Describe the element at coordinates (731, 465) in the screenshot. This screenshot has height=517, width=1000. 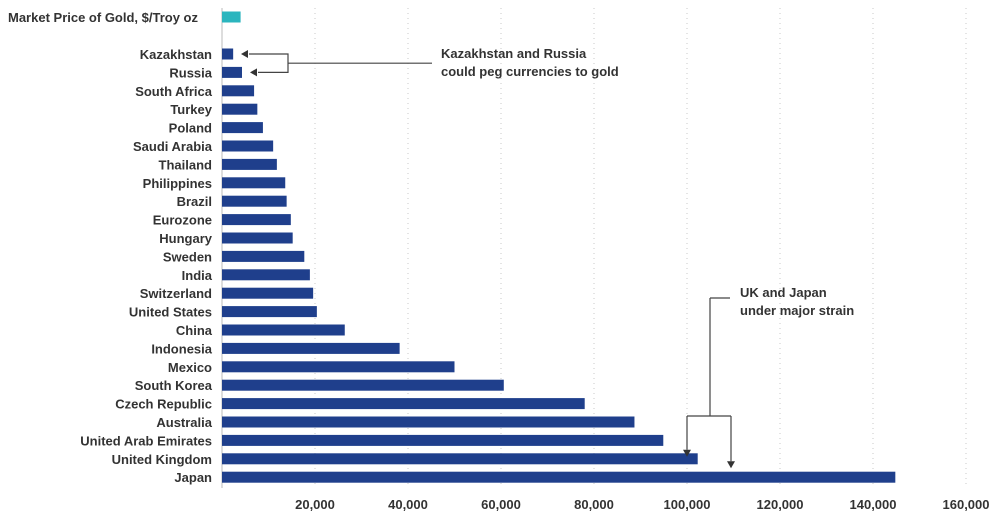
I see `annotation-2-arrow-japan` at that location.